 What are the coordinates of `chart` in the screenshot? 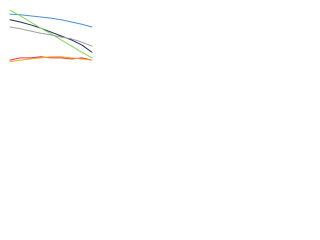 It's located at (51, 36).